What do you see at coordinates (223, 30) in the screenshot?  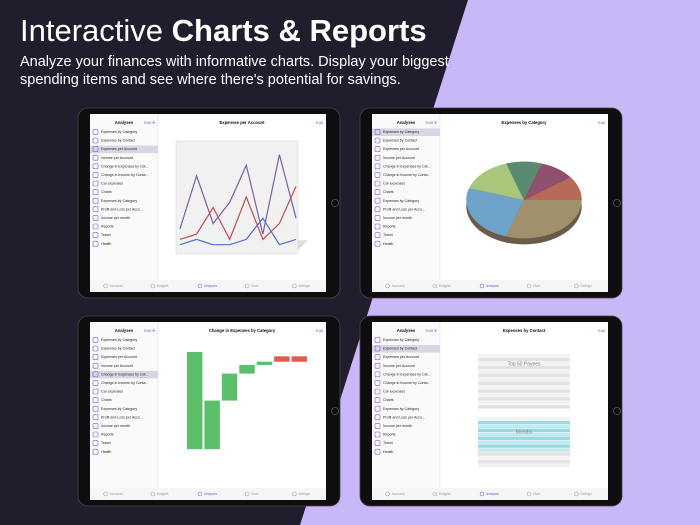 I see `headline: Interactive Charts & Reports` at bounding box center [223, 30].